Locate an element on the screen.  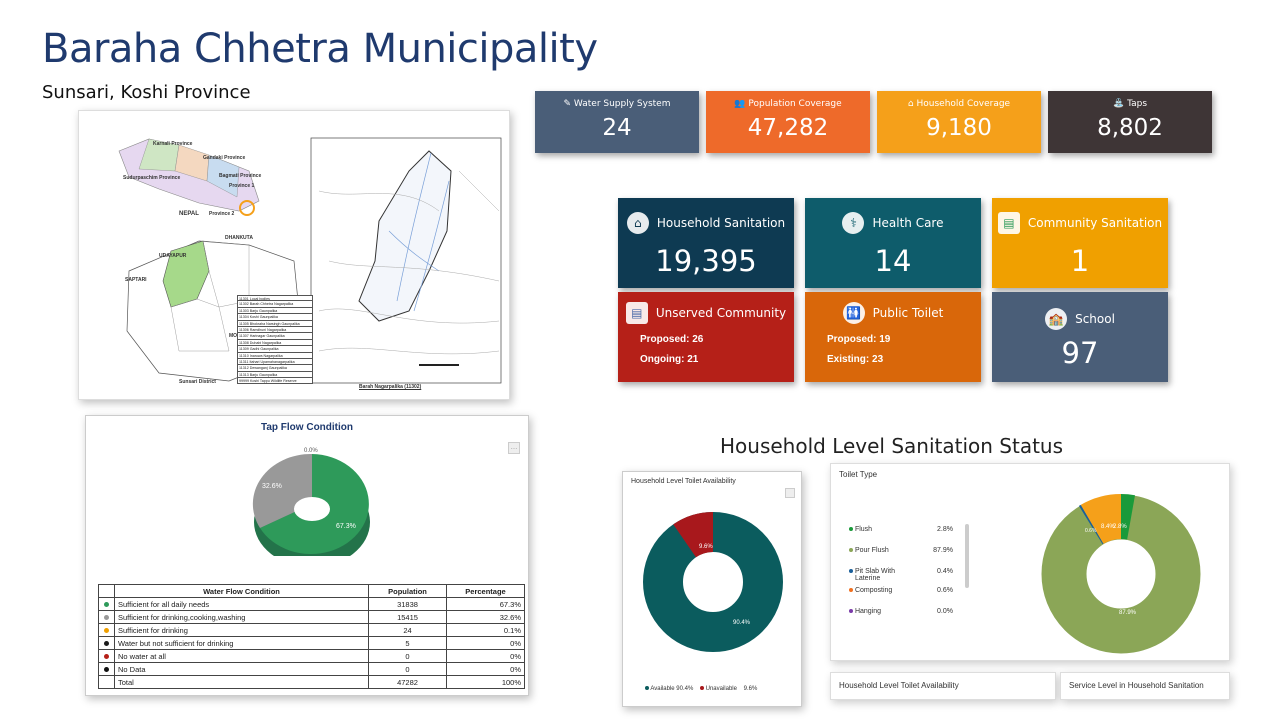
map-legend-row: 11301 Local bodies is located at coordinates (275, 298).